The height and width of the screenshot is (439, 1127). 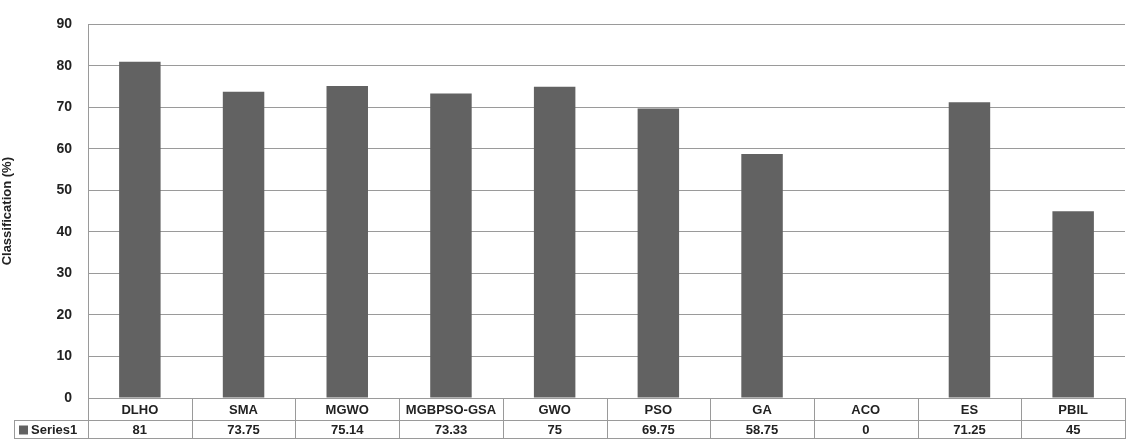 What do you see at coordinates (140, 410) in the screenshot?
I see `x-tick-label: DLHO` at bounding box center [140, 410].